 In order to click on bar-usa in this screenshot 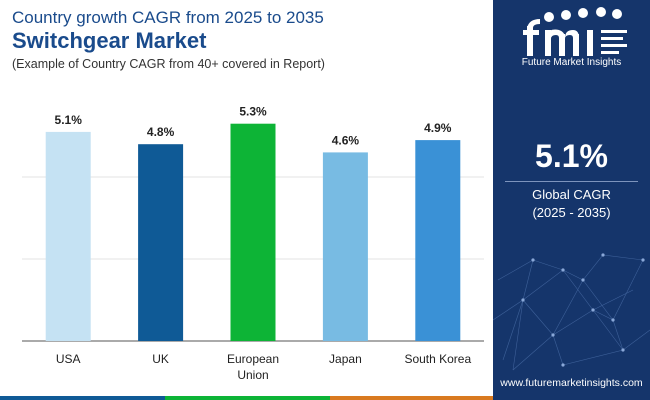, I will do `click(68, 236)`.